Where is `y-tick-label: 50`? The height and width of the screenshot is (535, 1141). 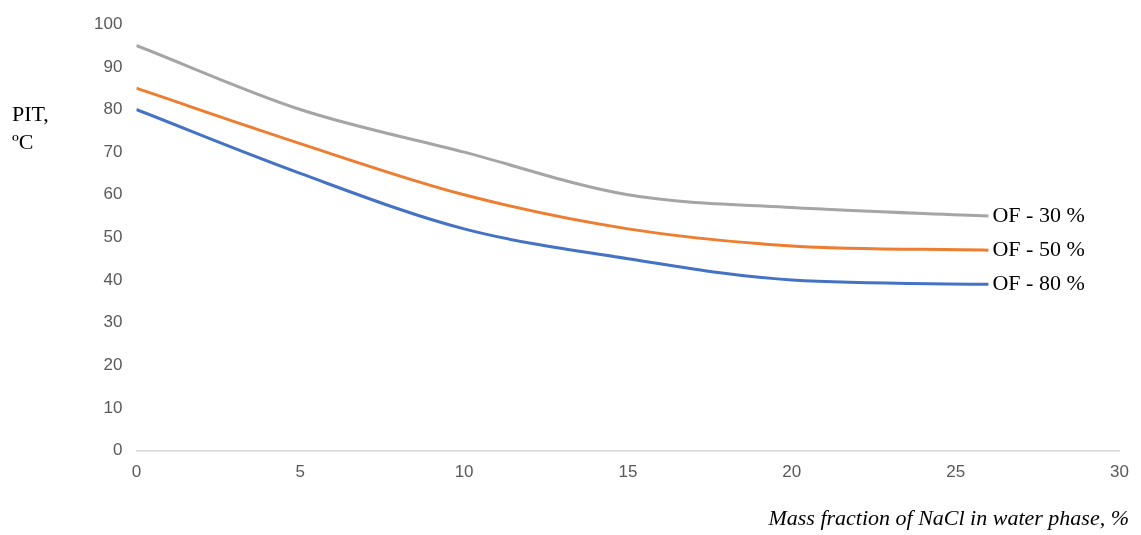
y-tick-label: 50 is located at coordinates (113, 237).